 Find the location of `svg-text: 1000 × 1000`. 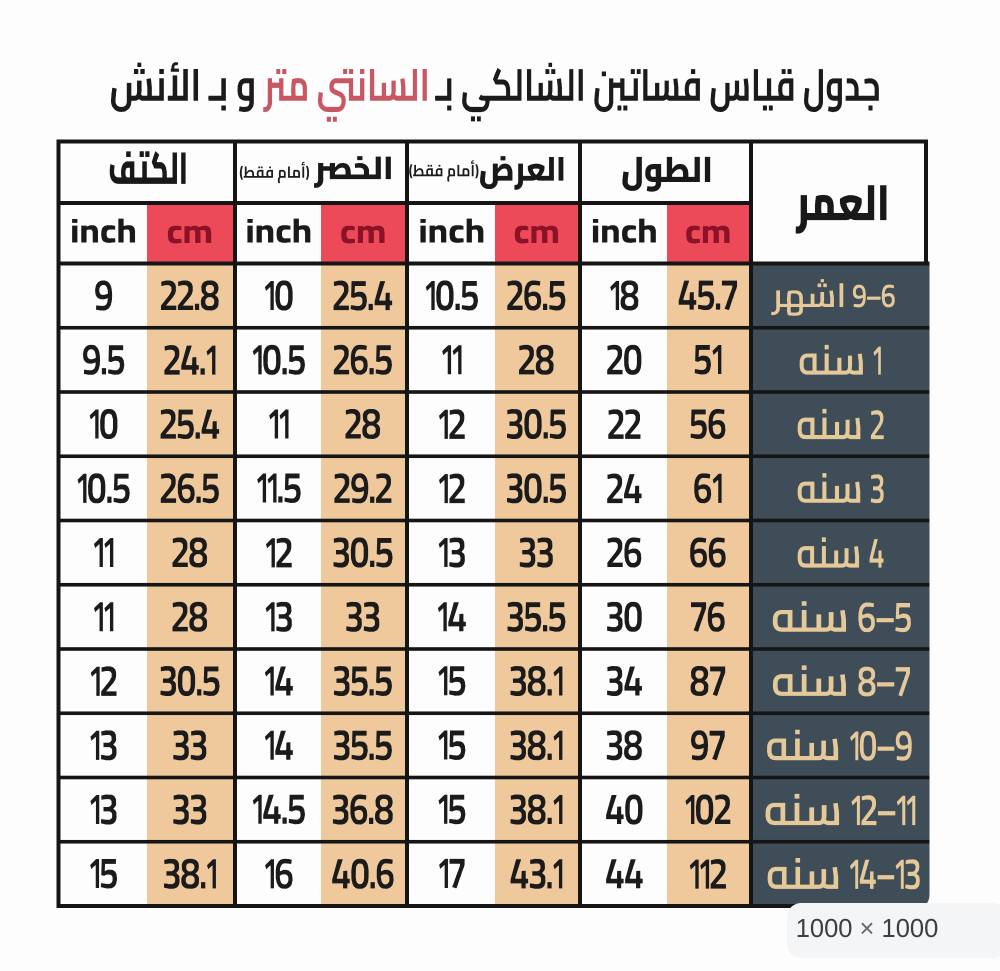

svg-text: 1000 × 1000 is located at coordinates (867, 929).